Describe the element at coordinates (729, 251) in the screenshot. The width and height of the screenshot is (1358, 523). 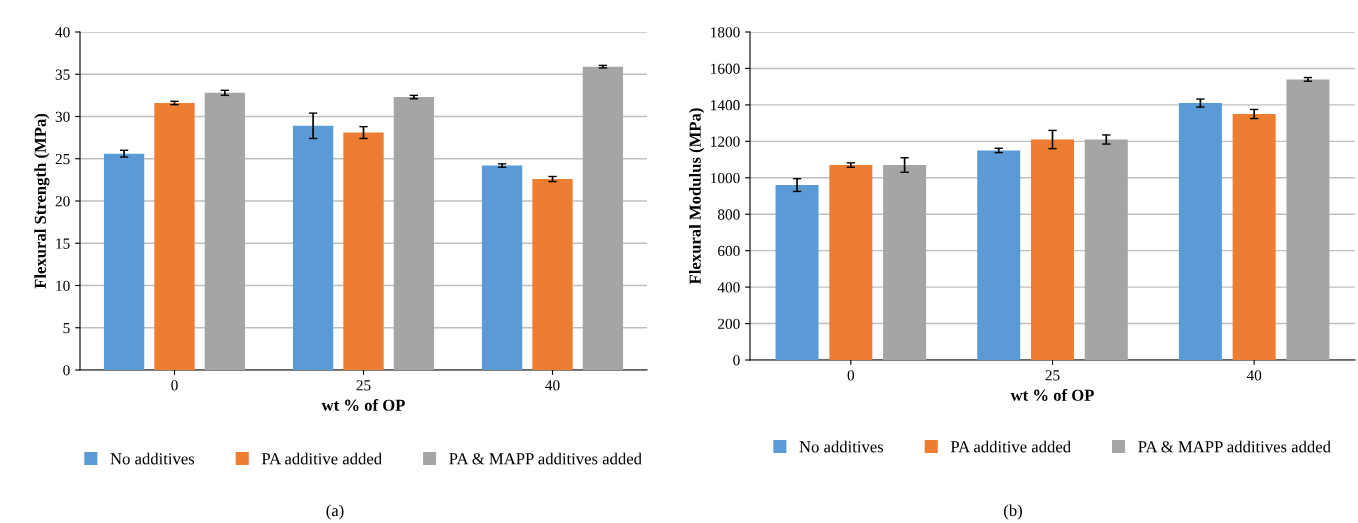
I see `y-tick-label: 600` at that location.